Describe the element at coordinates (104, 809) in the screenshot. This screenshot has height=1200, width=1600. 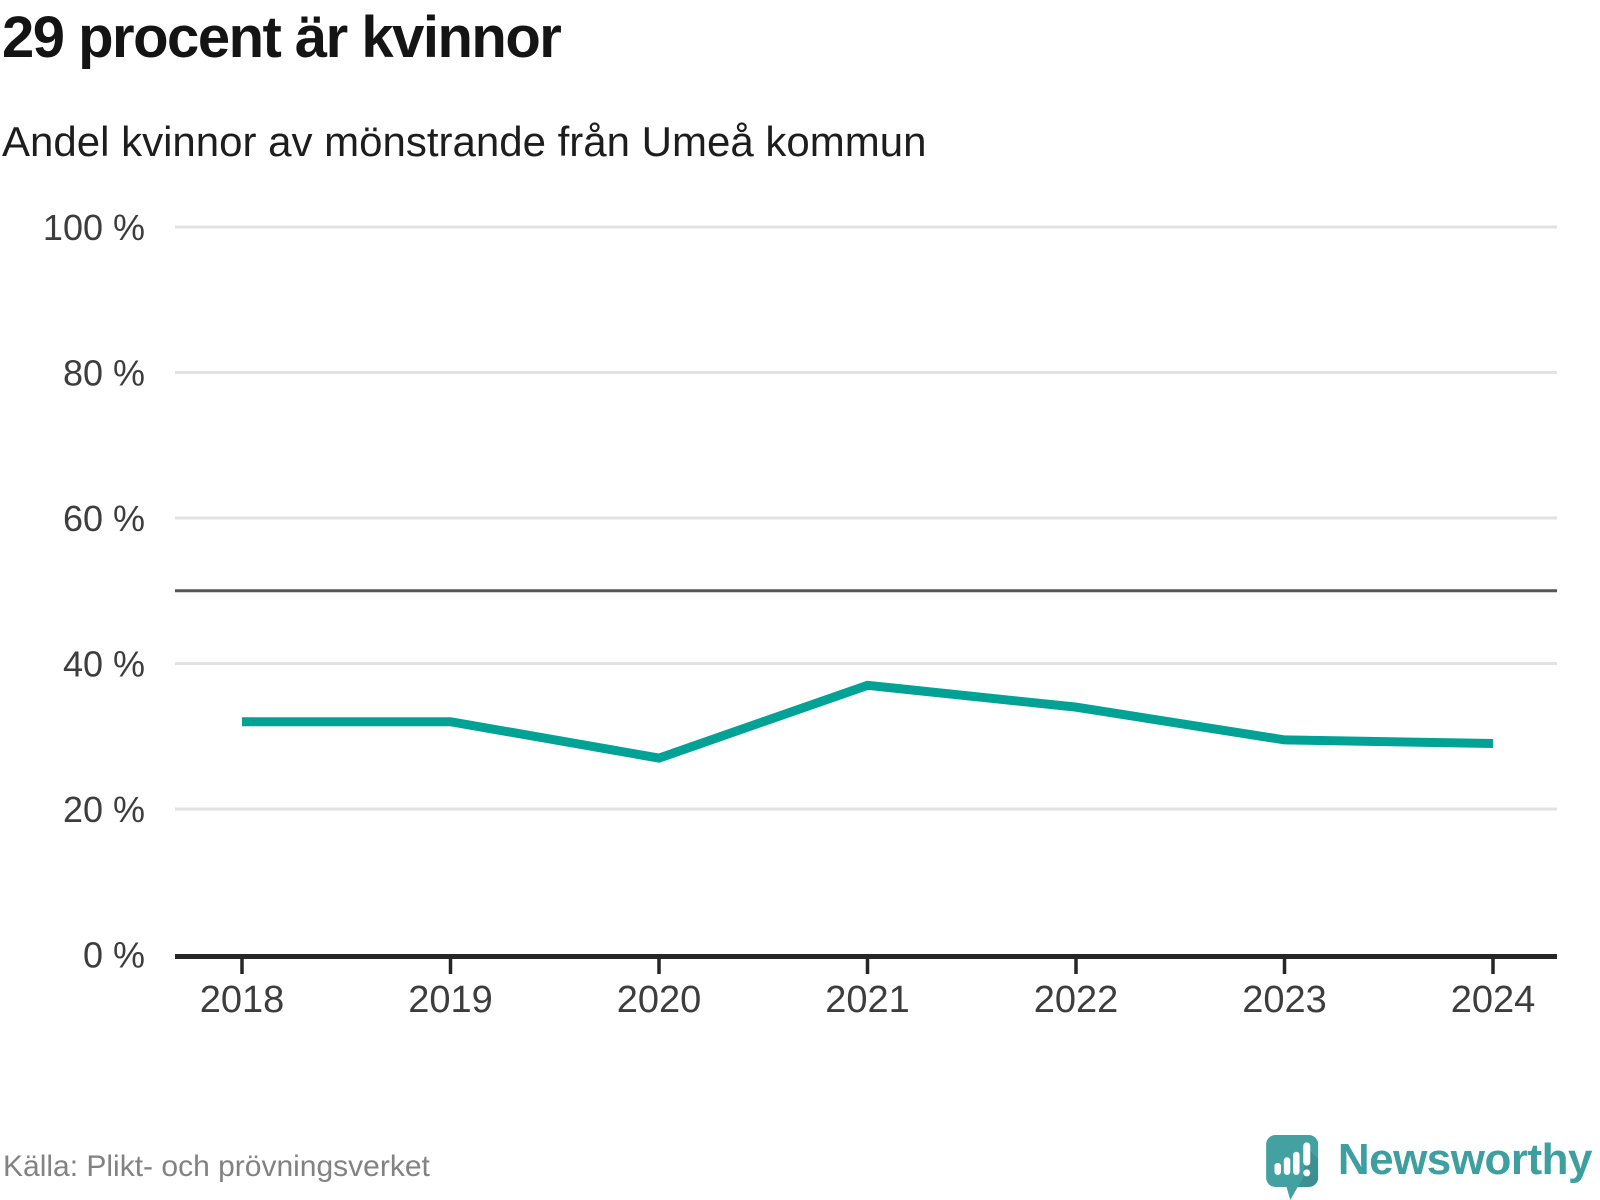
I see `y-axis-tick-label: 20 %` at that location.